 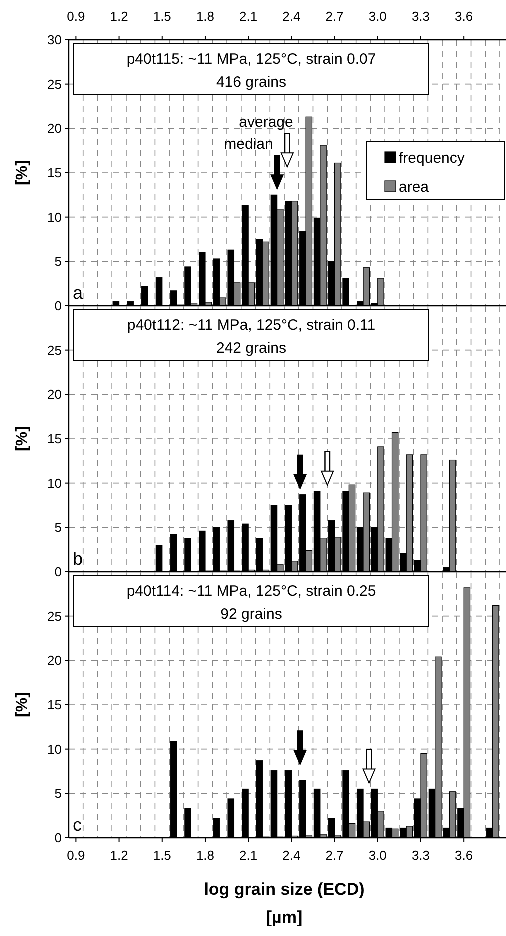 What do you see at coordinates (284, 903) in the screenshot?
I see `x-axis-title: log grain size (ECD) [µm]` at bounding box center [284, 903].